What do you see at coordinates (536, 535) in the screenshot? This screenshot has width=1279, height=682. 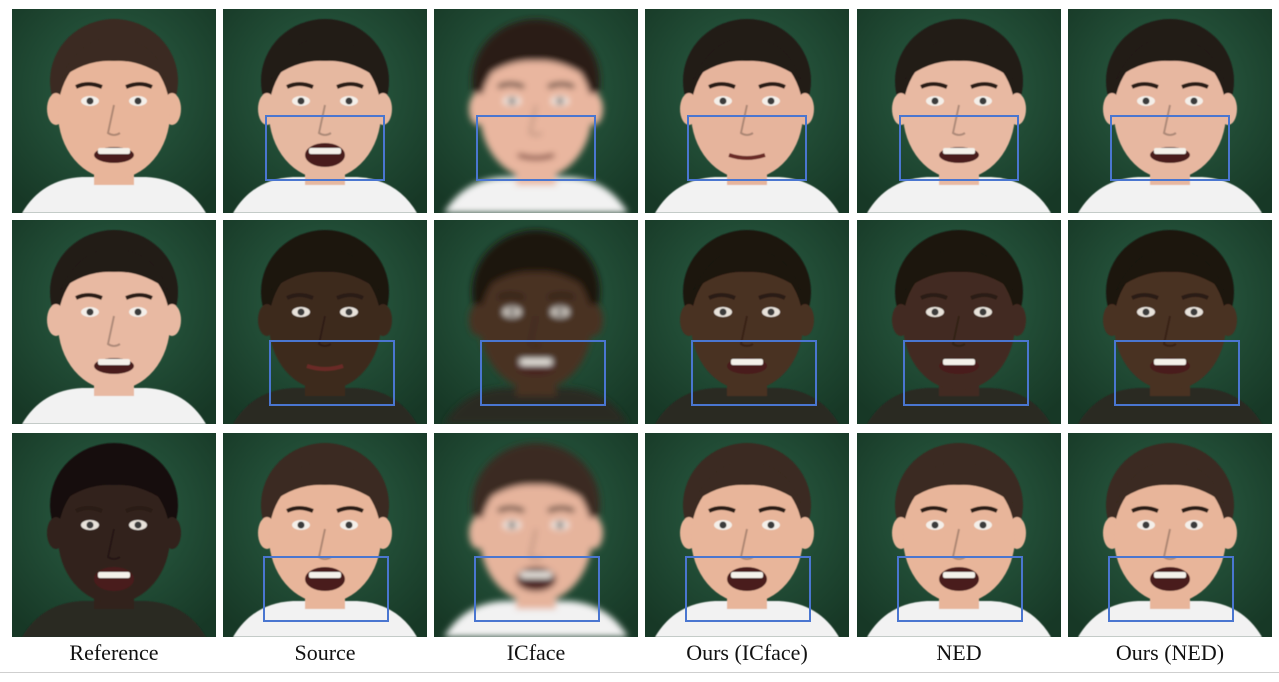 I see `face-image-r3-icface` at bounding box center [536, 535].